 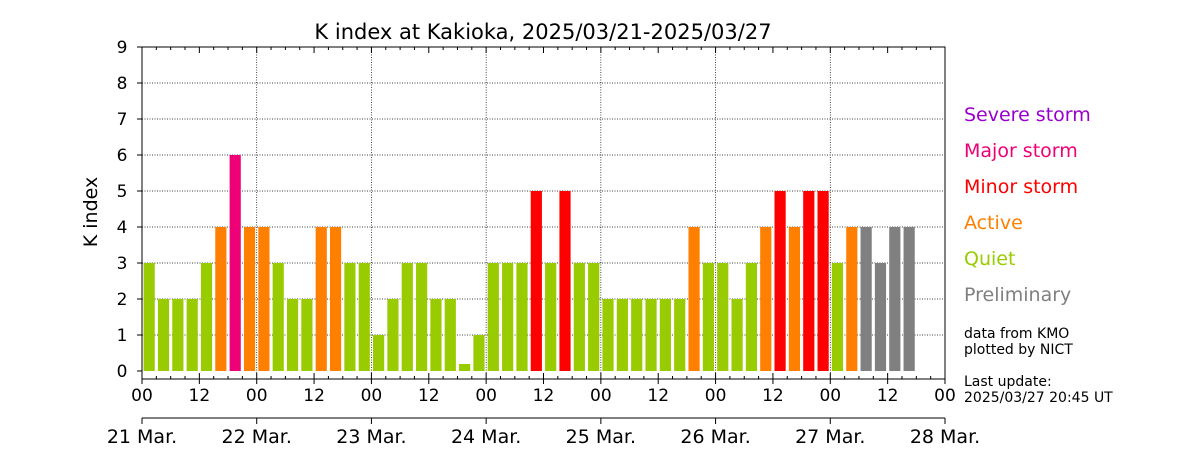 What do you see at coordinates (122, 48) in the screenshot?
I see `y-tick-label: 9` at bounding box center [122, 48].